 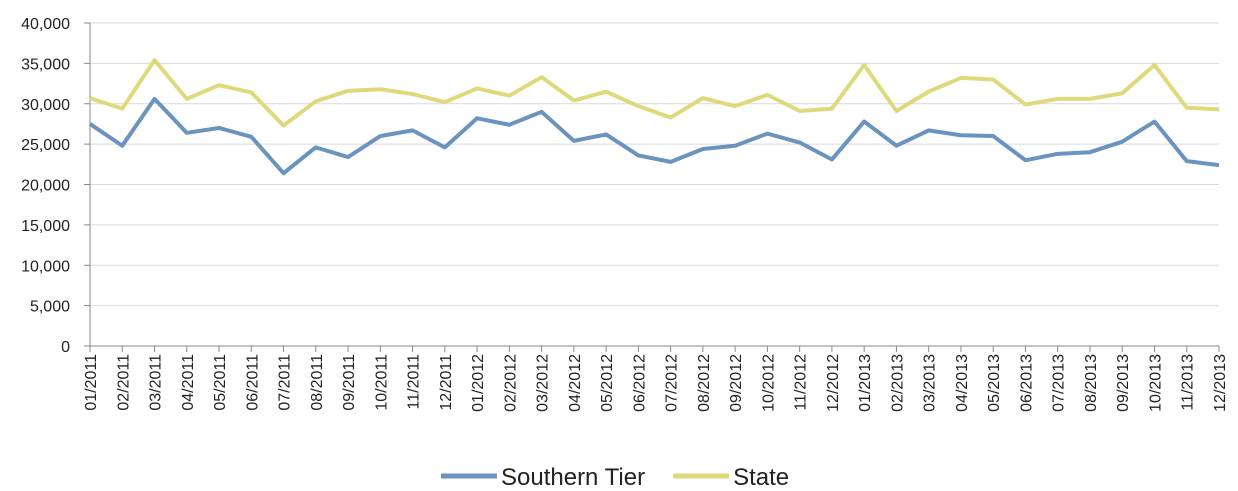 What do you see at coordinates (285, 382) in the screenshot?
I see `x-tick-label: 07/2011` at bounding box center [285, 382].